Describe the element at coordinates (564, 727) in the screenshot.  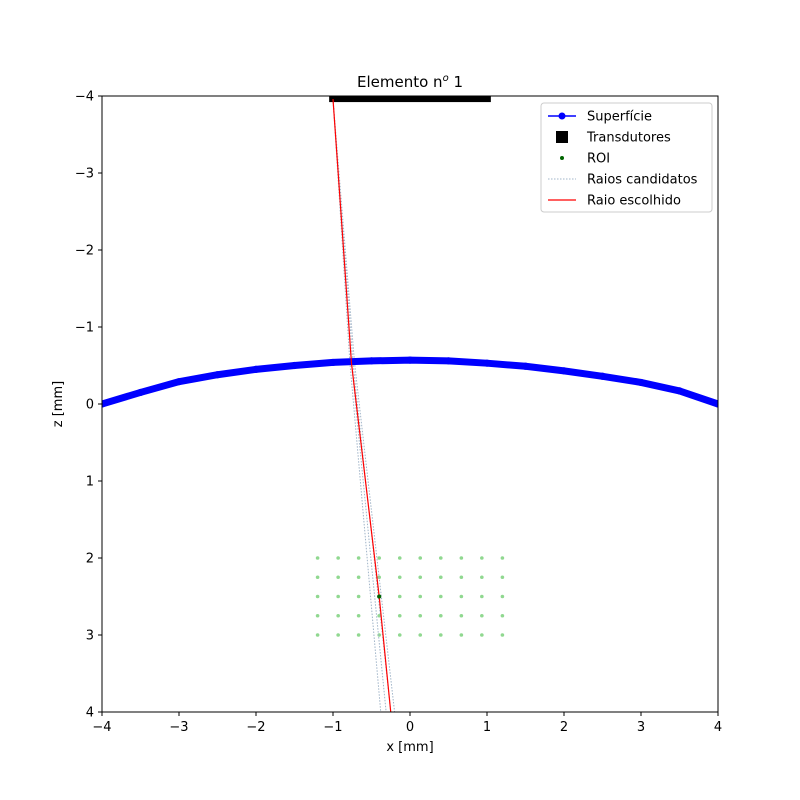
I see `x-tick-label: 2` at that location.